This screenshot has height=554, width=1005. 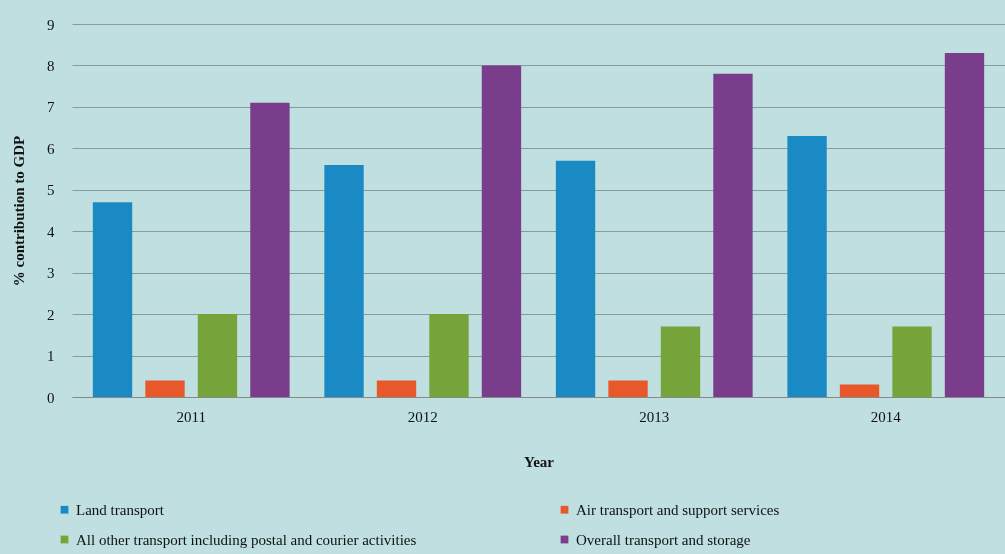 What do you see at coordinates (51, 397) in the screenshot?
I see `y-tick-label: 0` at bounding box center [51, 397].